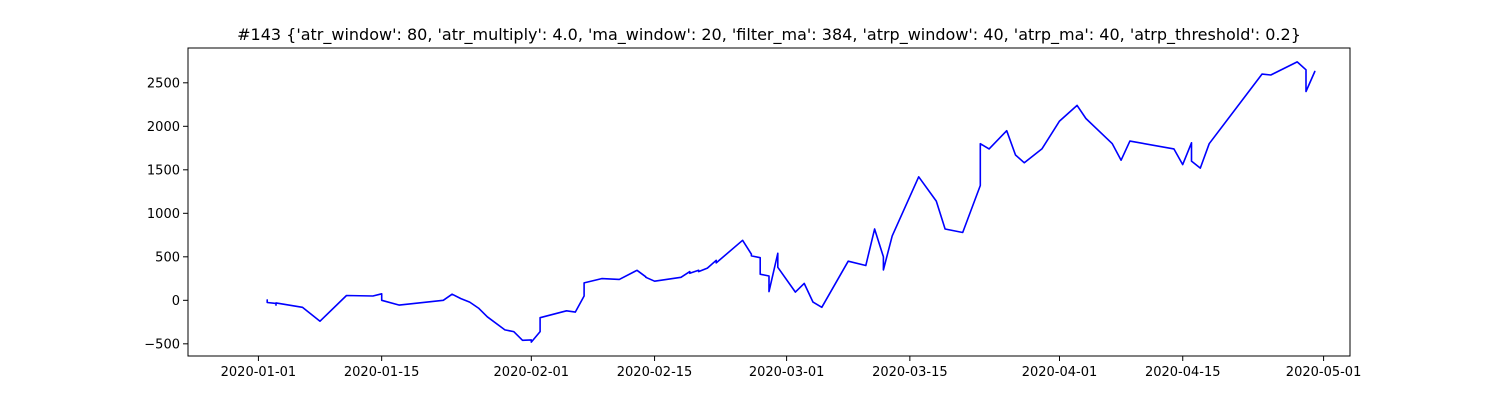 The image size is (1500, 400). I want to click on y-tick-label: 500, so click(167, 257).